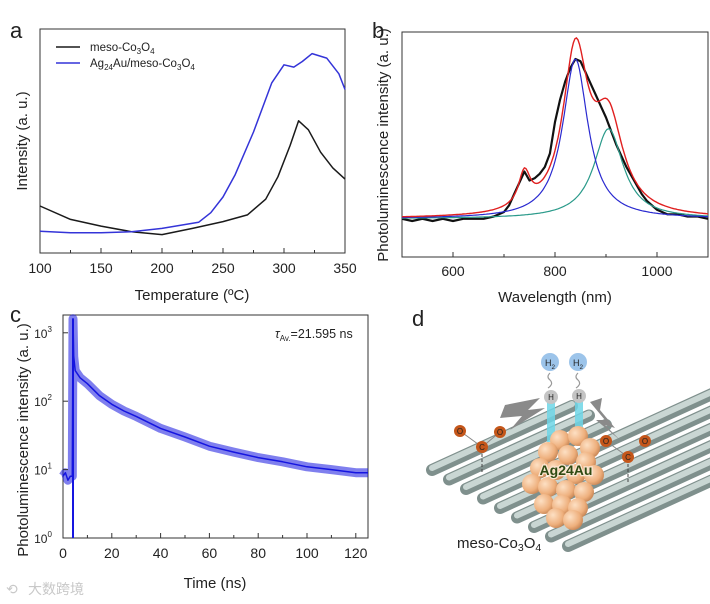  What do you see at coordinates (258, 553) in the screenshot?
I see `x-tick-label: 80` at bounding box center [258, 553].